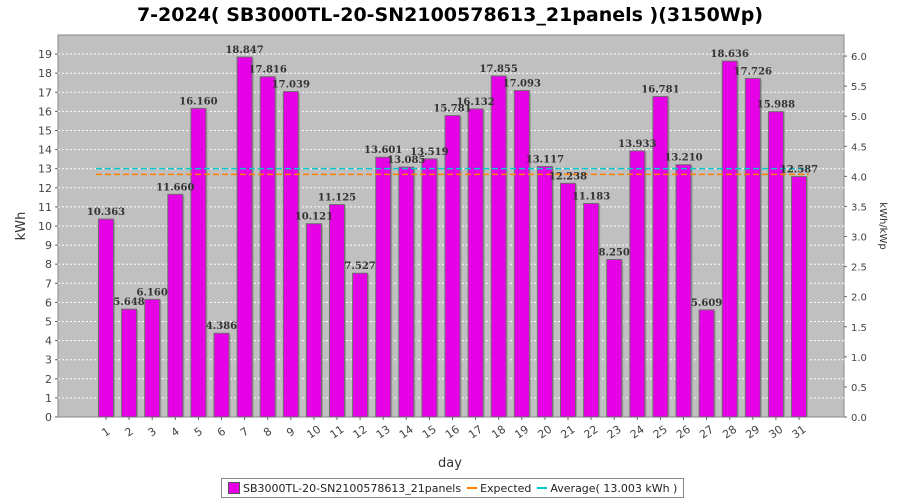  I want to click on bar-value-label: 10.363, so click(106, 212).